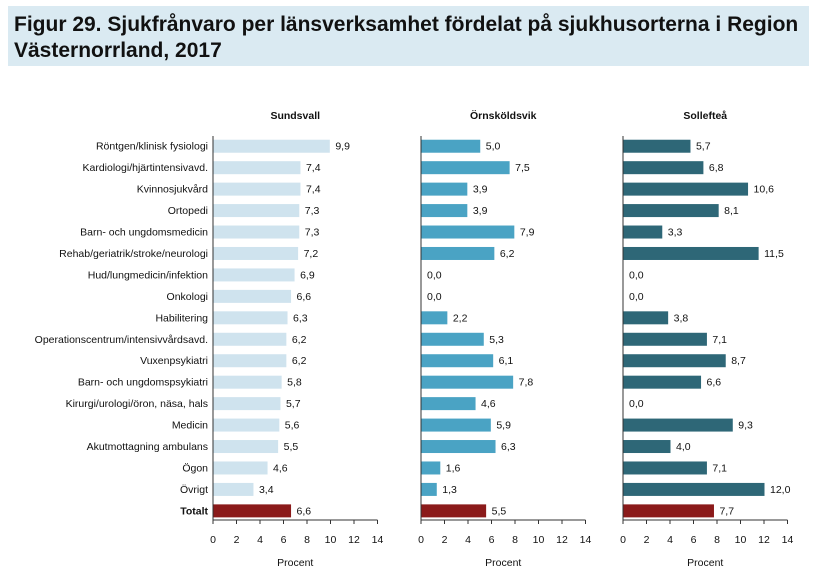 This screenshot has height=585, width=819. What do you see at coordinates (492, 540) in the screenshot?
I see `x-tick-label: 6` at bounding box center [492, 540].